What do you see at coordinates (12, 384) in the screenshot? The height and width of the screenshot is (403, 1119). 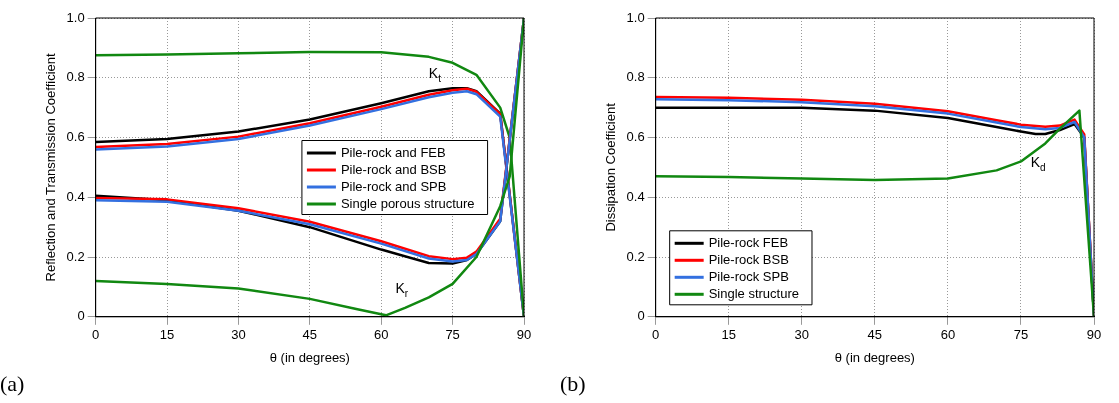 I see `text: (a)` at bounding box center [12, 384].